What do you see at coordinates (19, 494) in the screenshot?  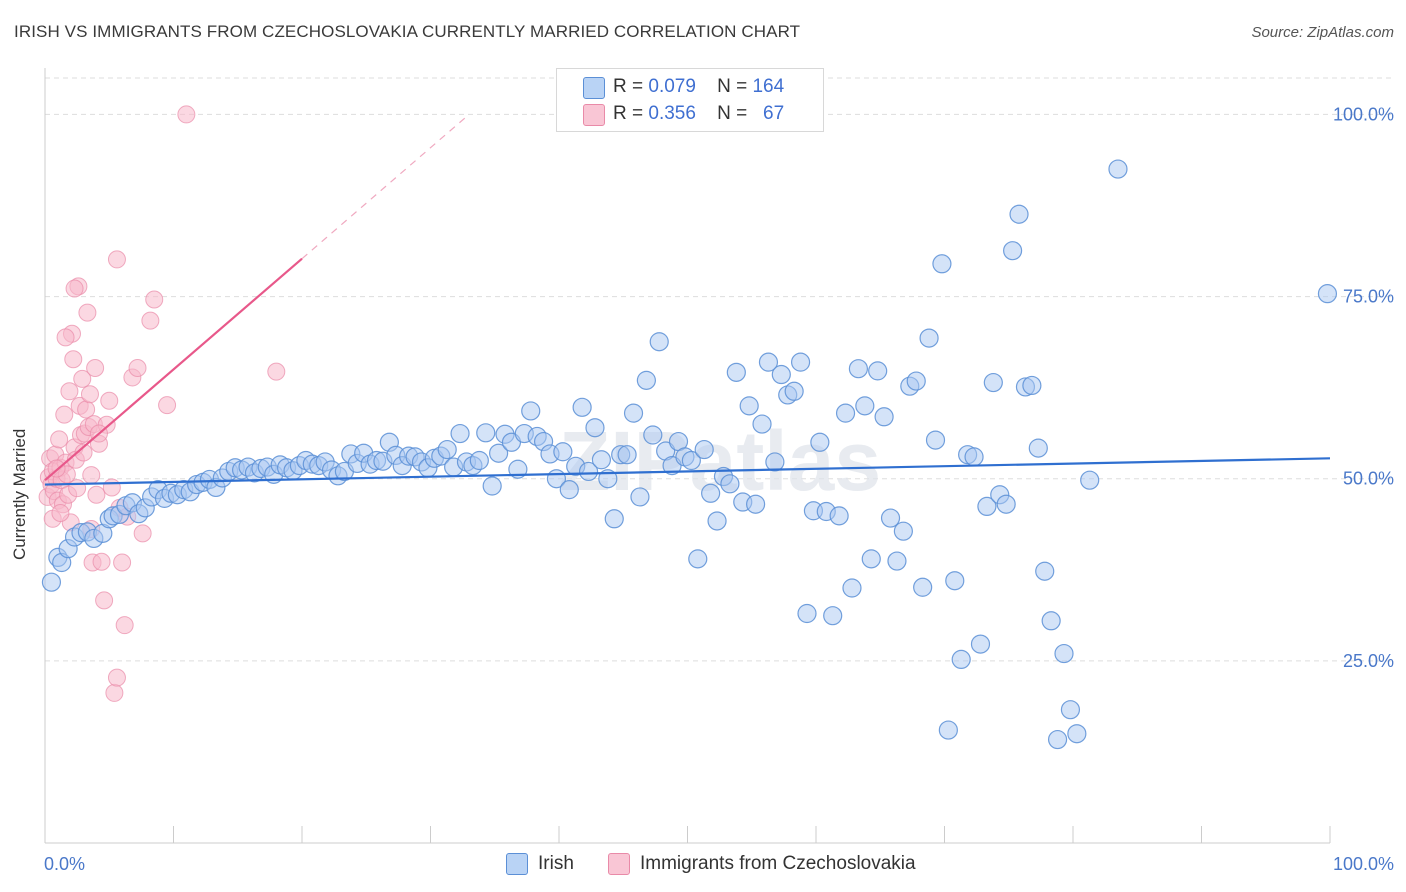 I see `y-axis-label: Currently Married` at bounding box center [19, 494].